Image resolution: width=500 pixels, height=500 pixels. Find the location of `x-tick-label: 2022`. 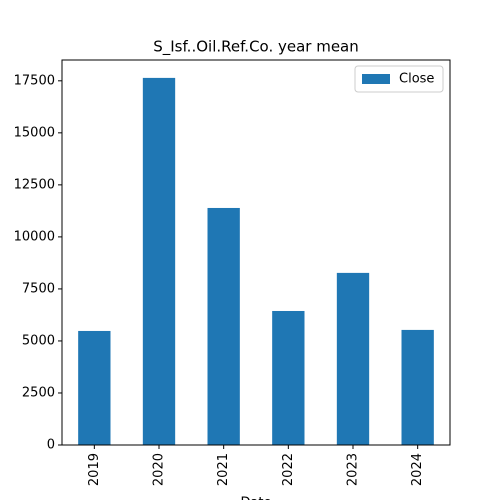

x-tick-label: 2022 is located at coordinates (288, 469).